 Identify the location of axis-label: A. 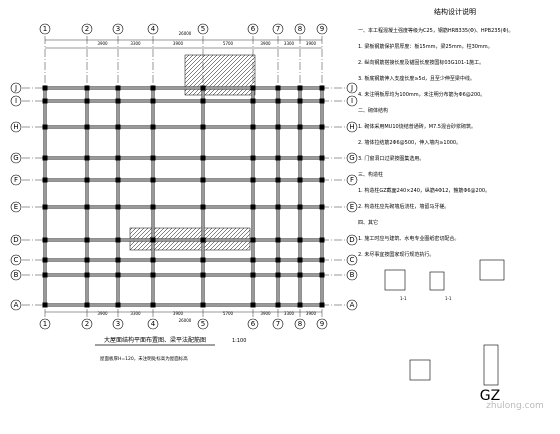
(352, 305).